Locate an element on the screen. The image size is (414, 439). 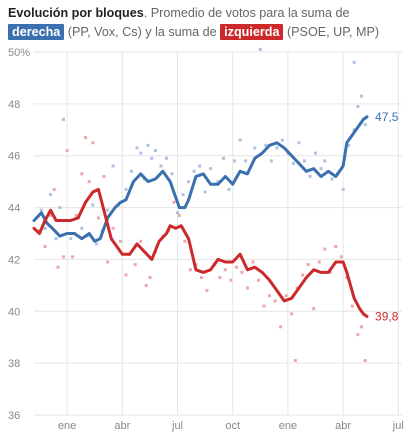
y-tick-label: 36 is located at coordinates (14, 416).